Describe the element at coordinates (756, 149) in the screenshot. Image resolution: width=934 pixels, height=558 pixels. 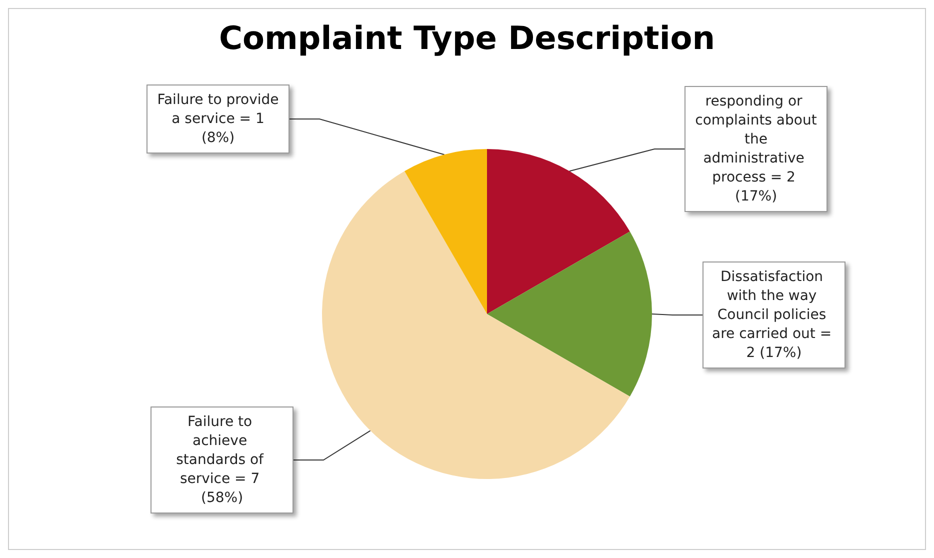
I see `slice-label: responding or complaints about the administrative process = 2 (17%)` at that location.